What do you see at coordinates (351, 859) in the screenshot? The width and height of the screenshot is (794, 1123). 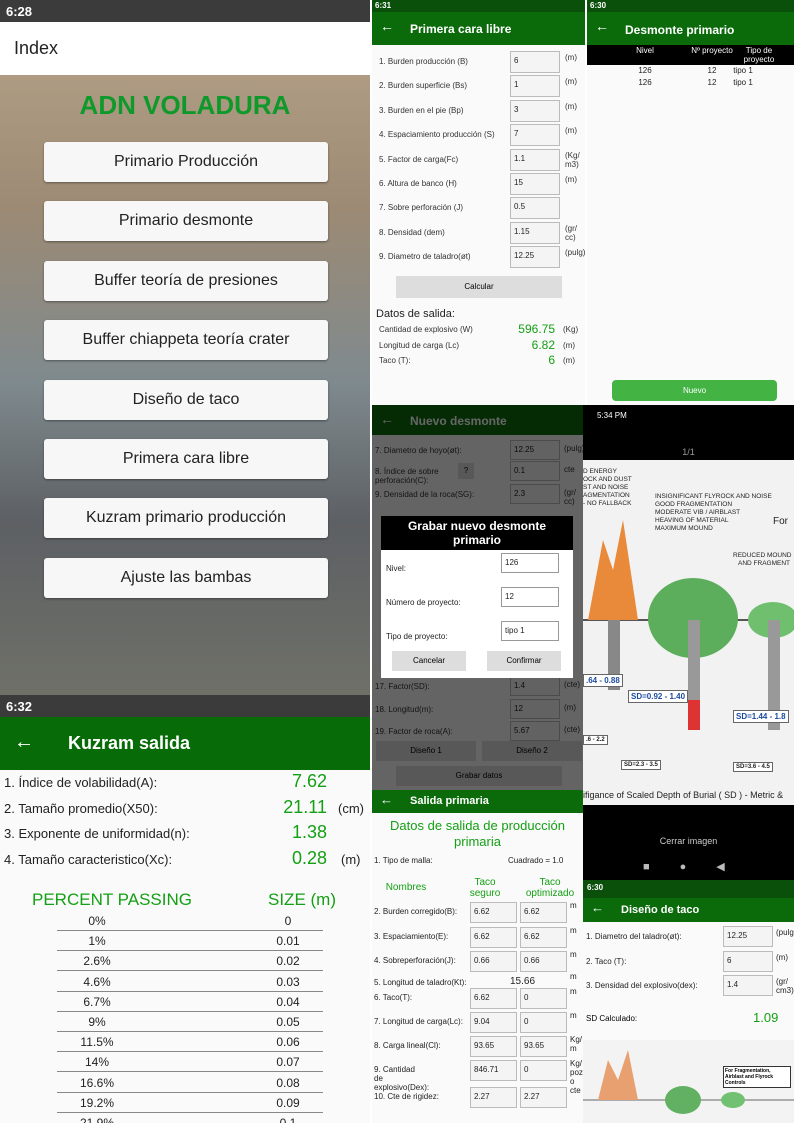 I see `result-unit: (m)` at bounding box center [351, 859].